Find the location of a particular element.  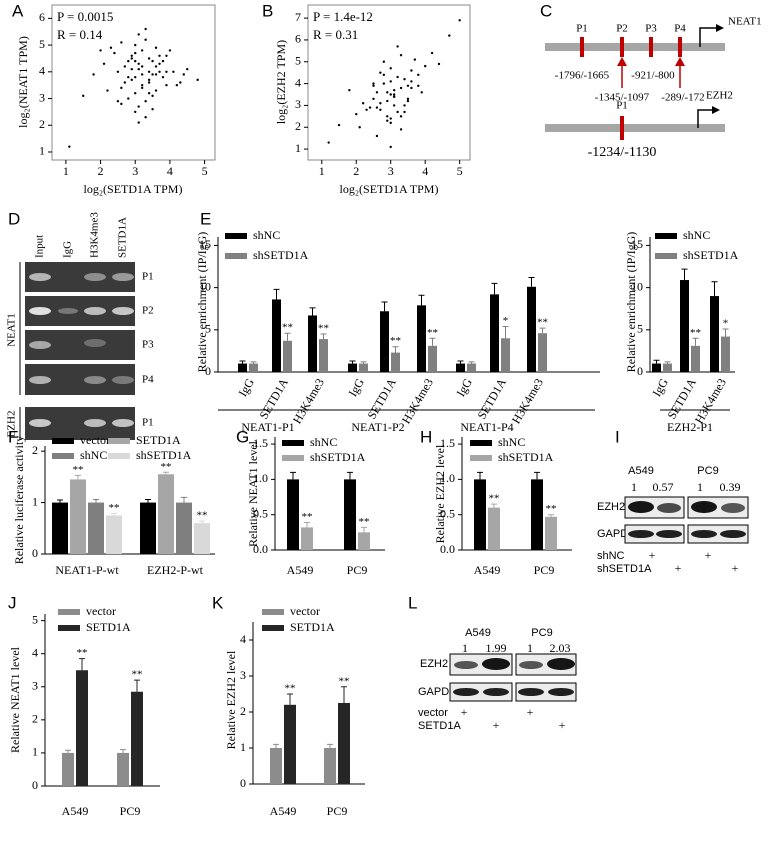

y-tick-label: 4 is located at coordinates (298, 82).